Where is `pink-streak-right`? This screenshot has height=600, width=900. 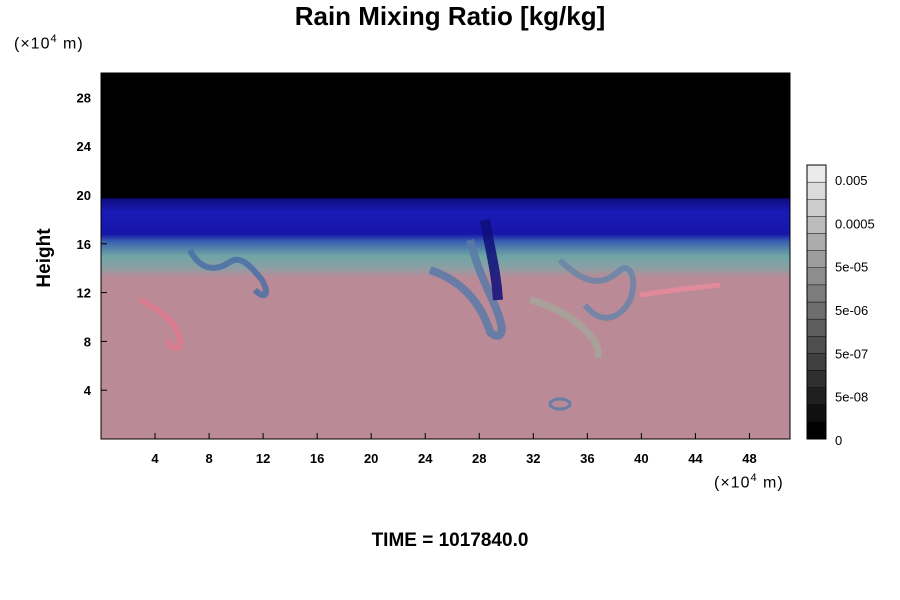
pink-streak-right is located at coordinates (680, 290).